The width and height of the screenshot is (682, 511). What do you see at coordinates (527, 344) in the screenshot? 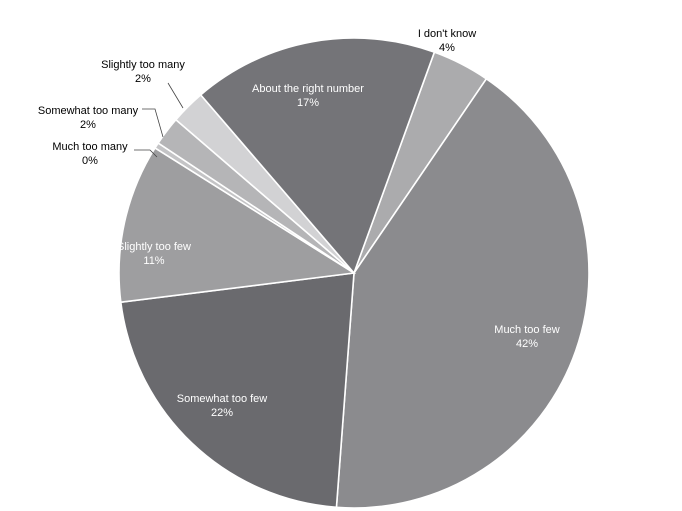
I see `slice-percent-text: 42%` at bounding box center [527, 344].